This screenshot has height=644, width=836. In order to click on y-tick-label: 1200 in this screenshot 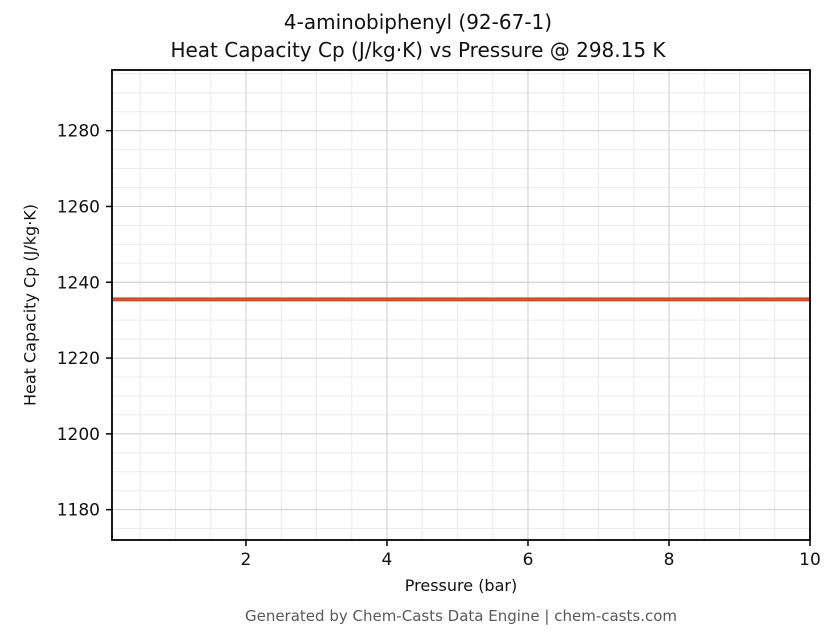, I will do `click(78, 435)`.